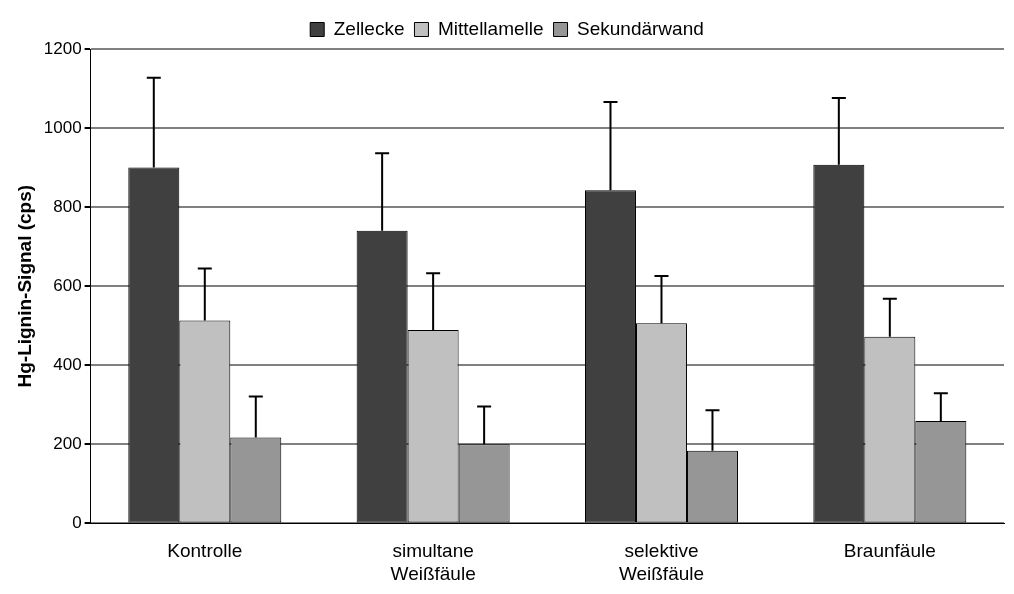  I want to click on y-tick-label: 600, so click(67, 285).